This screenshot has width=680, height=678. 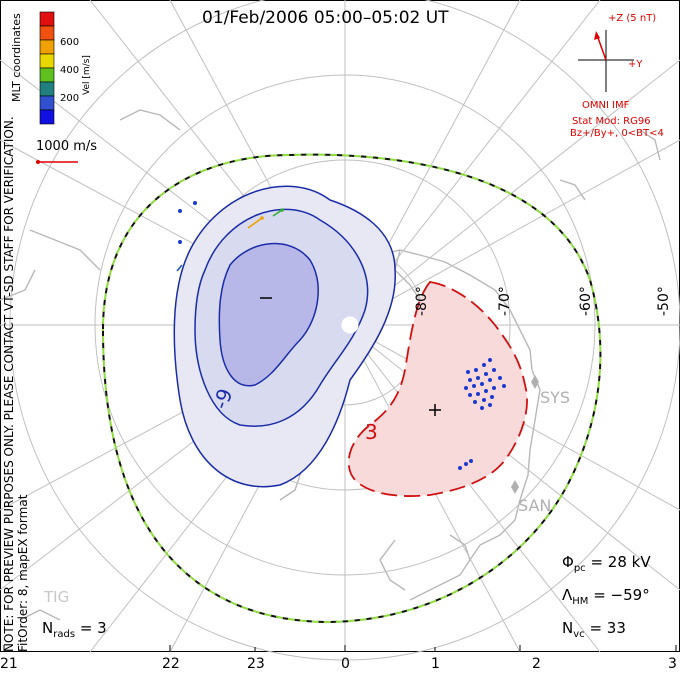 I want to click on station-tig-label: TIG, so click(x=57, y=597).